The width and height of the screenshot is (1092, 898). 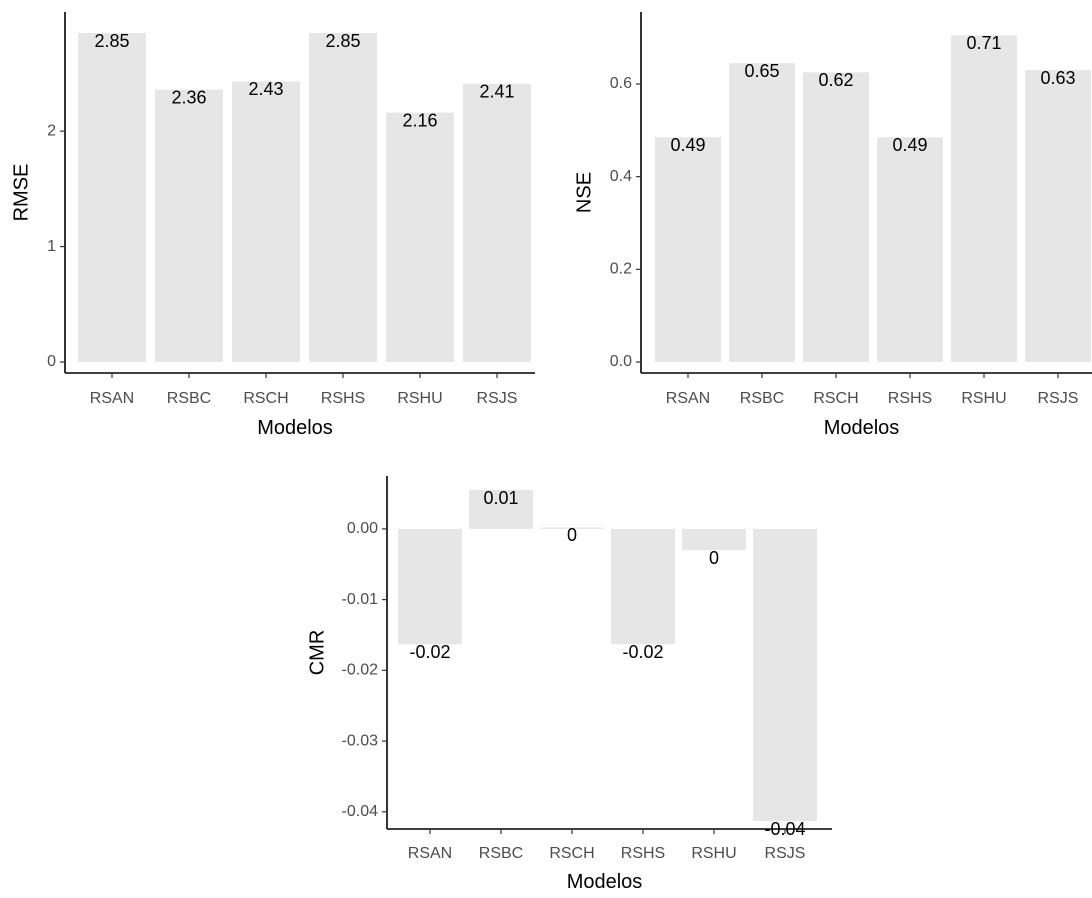 What do you see at coordinates (1057, 78) in the screenshot?
I see `nse-data-label: 0.63` at bounding box center [1057, 78].